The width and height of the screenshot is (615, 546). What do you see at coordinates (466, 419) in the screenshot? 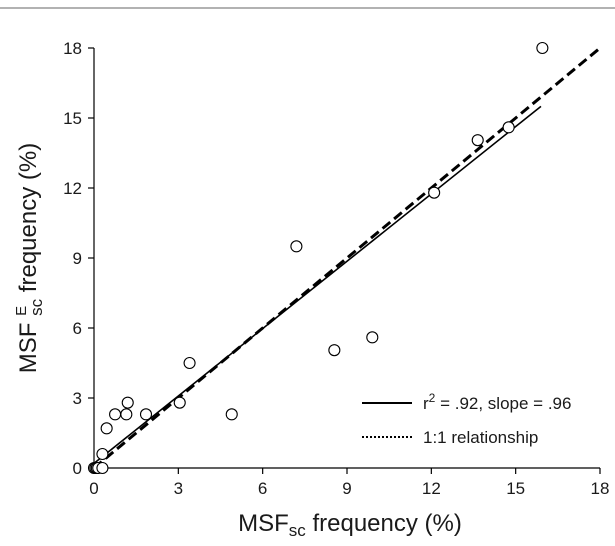
I see `legend: r2 = .92, slope = .96 1:1 relationship` at bounding box center [466, 419].